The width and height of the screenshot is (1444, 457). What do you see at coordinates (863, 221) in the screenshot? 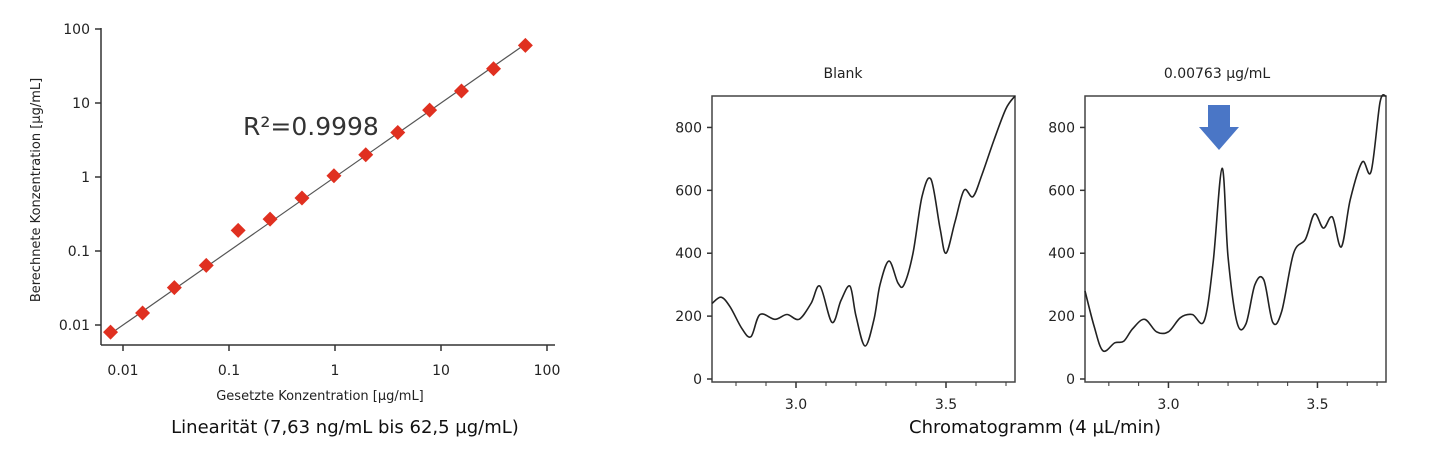
I see `blank-trace` at bounding box center [863, 221].